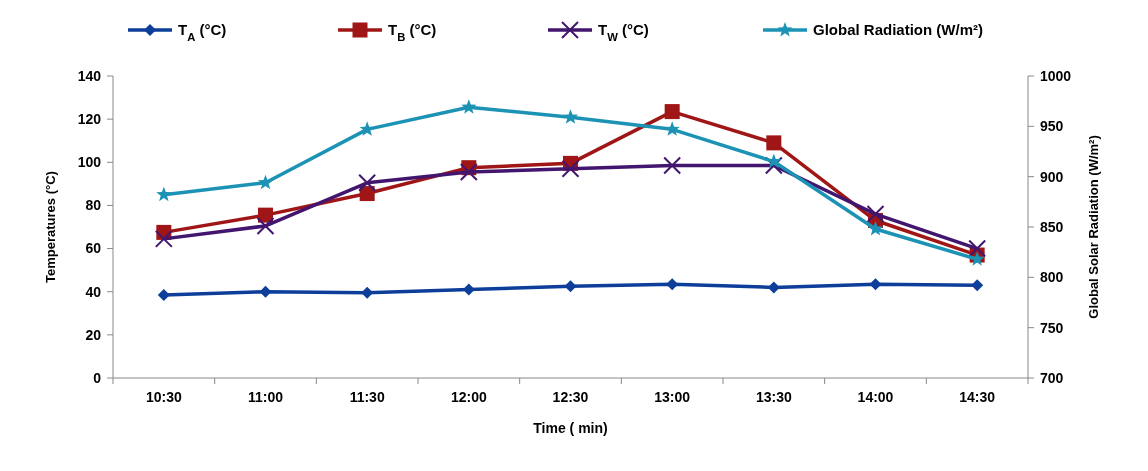 The height and width of the screenshot is (471, 1148). I want to click on x-tick-label: 11:30, so click(367, 397).